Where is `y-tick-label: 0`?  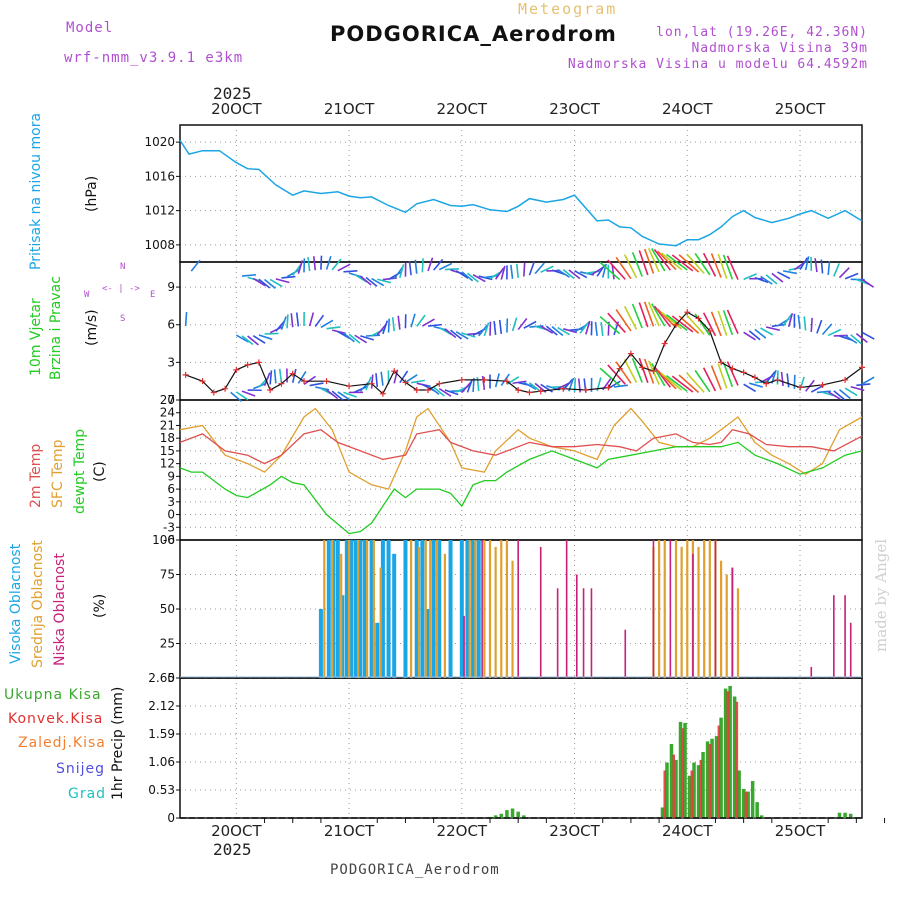
y-tick-label: 0 is located at coordinates (171, 400).